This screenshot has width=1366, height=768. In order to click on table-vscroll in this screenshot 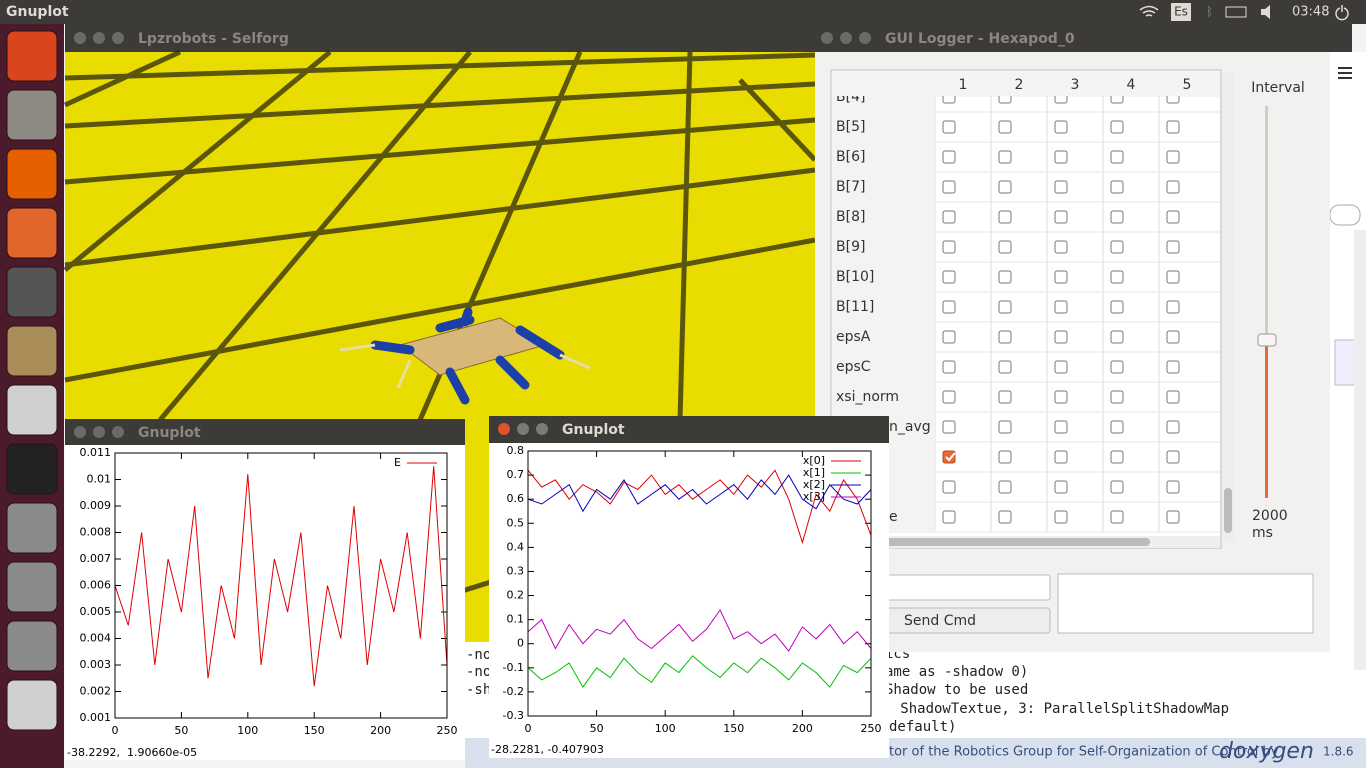, I will do `click(1228, 307)`.